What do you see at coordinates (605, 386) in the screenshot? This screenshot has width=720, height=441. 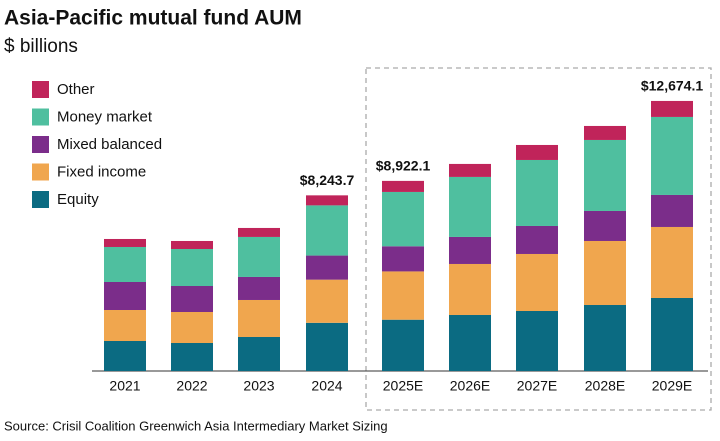 I see `x-tick-label: 2028E` at bounding box center [605, 386].